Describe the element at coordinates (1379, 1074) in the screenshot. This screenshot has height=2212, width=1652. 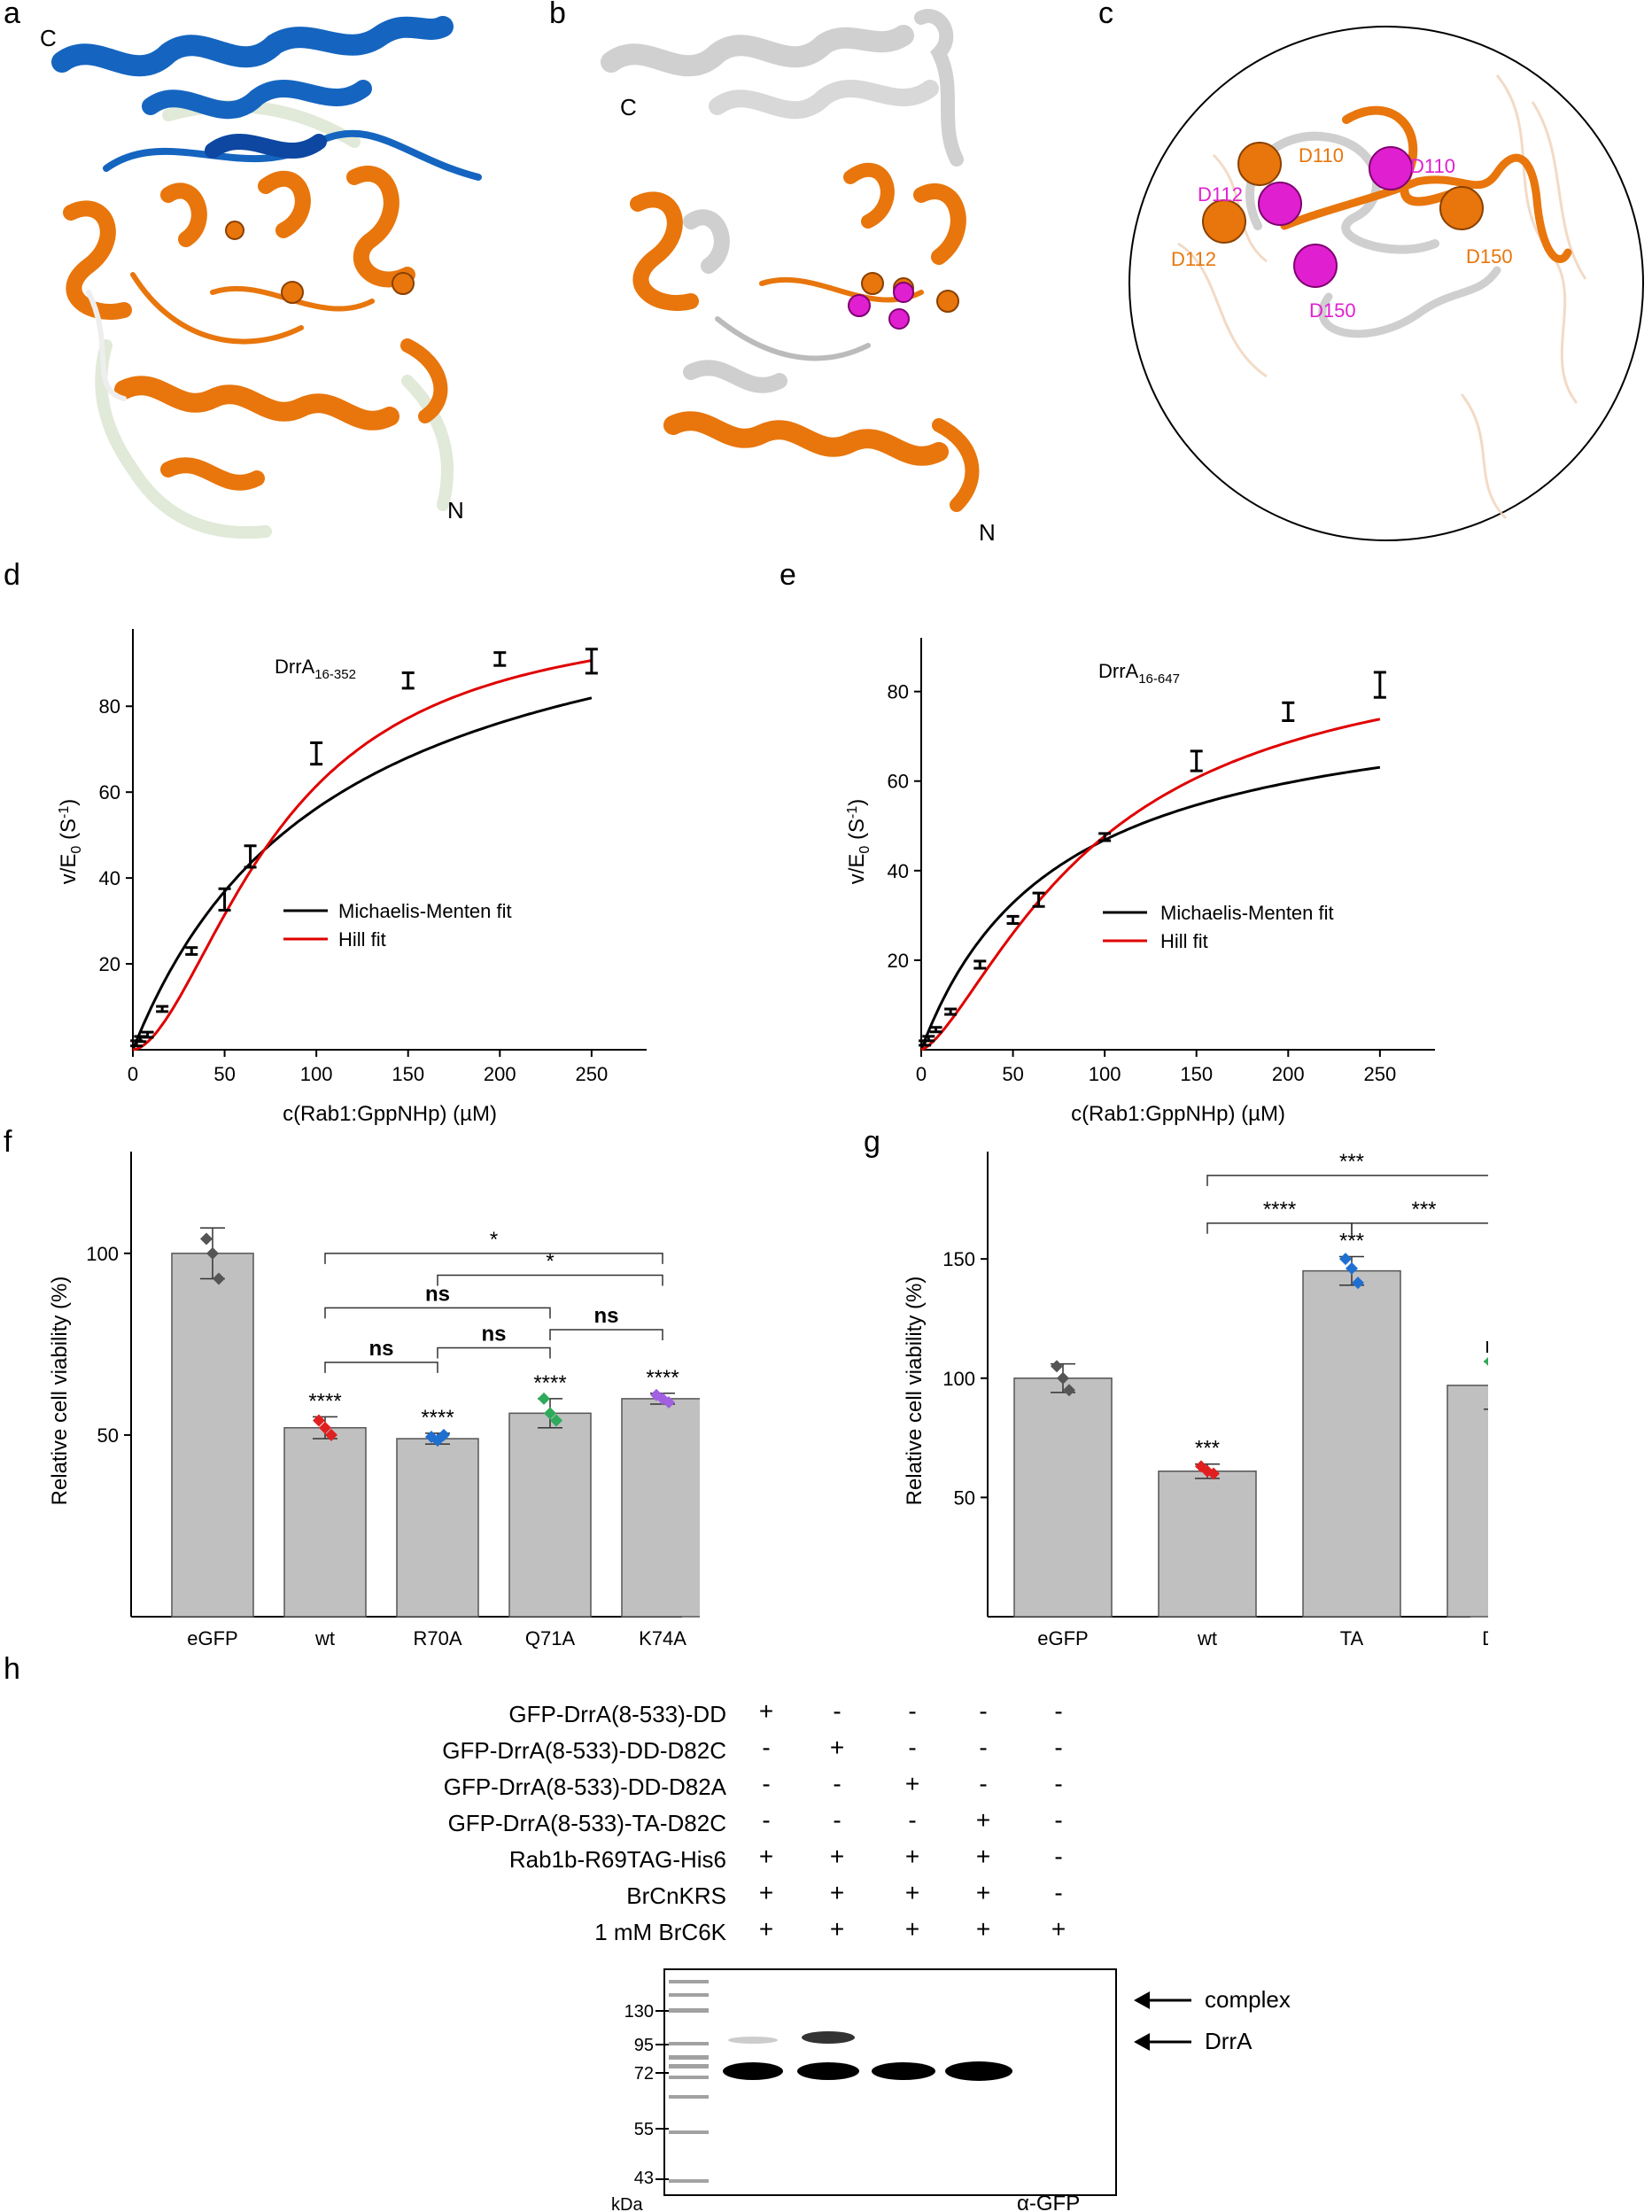
I see `chart-e-xtick-label: 250` at that location.